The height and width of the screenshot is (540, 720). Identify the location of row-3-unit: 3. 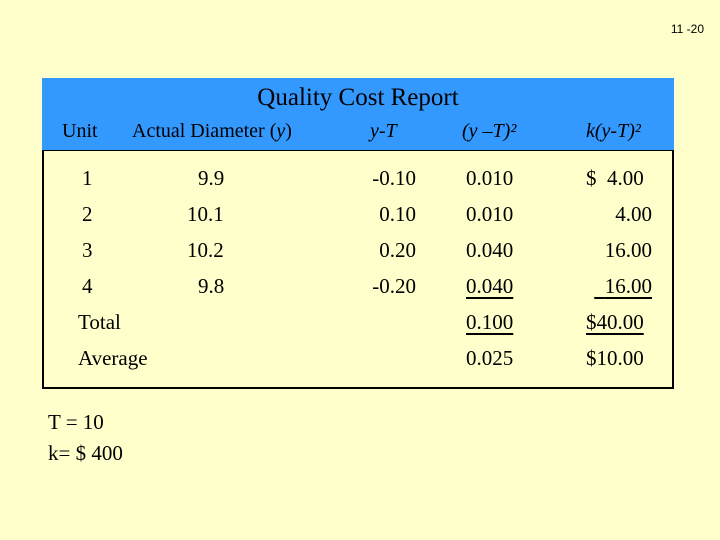
(87, 250).